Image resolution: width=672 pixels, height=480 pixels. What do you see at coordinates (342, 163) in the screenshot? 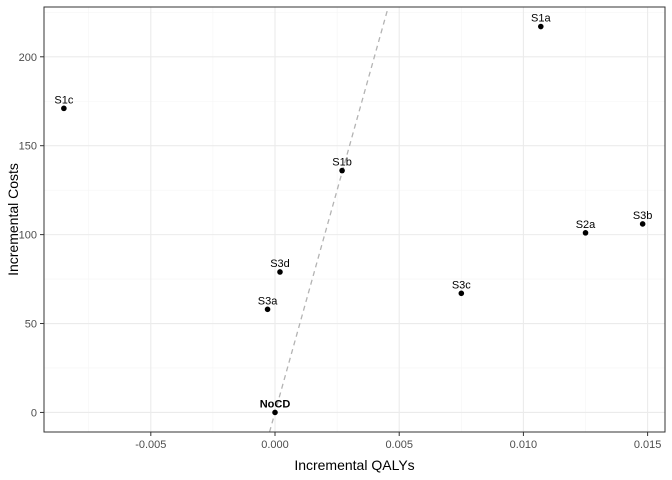
I see `point-label-s1b: S1b` at bounding box center [342, 163].